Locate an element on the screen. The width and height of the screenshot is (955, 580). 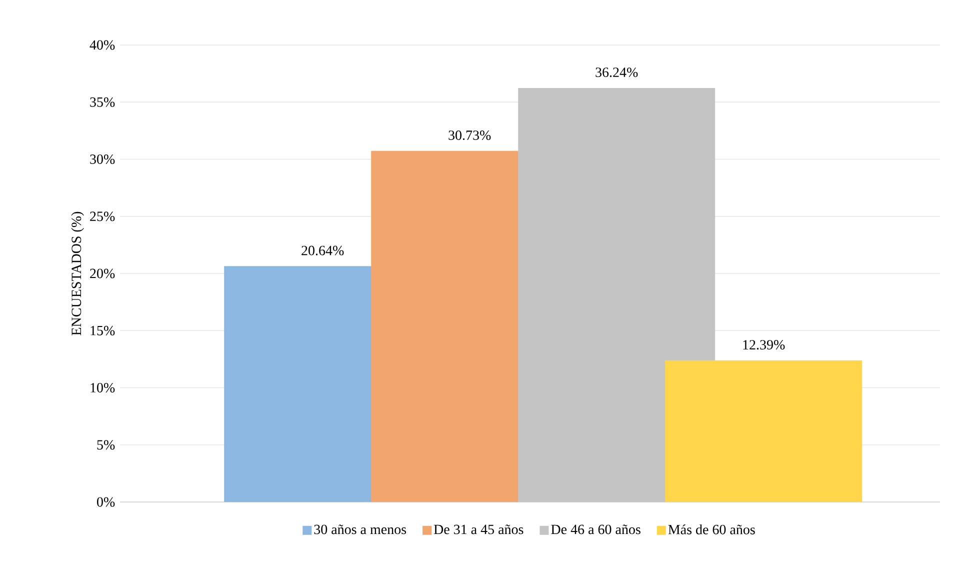
data-label: 30.73% is located at coordinates (469, 135).